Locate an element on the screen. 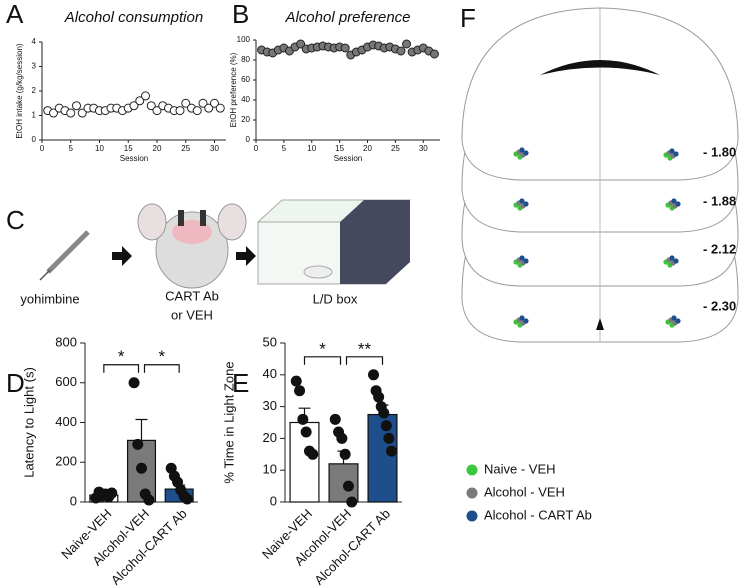 This screenshot has height=588, width=750. dark-side is located at coordinates (375, 242).